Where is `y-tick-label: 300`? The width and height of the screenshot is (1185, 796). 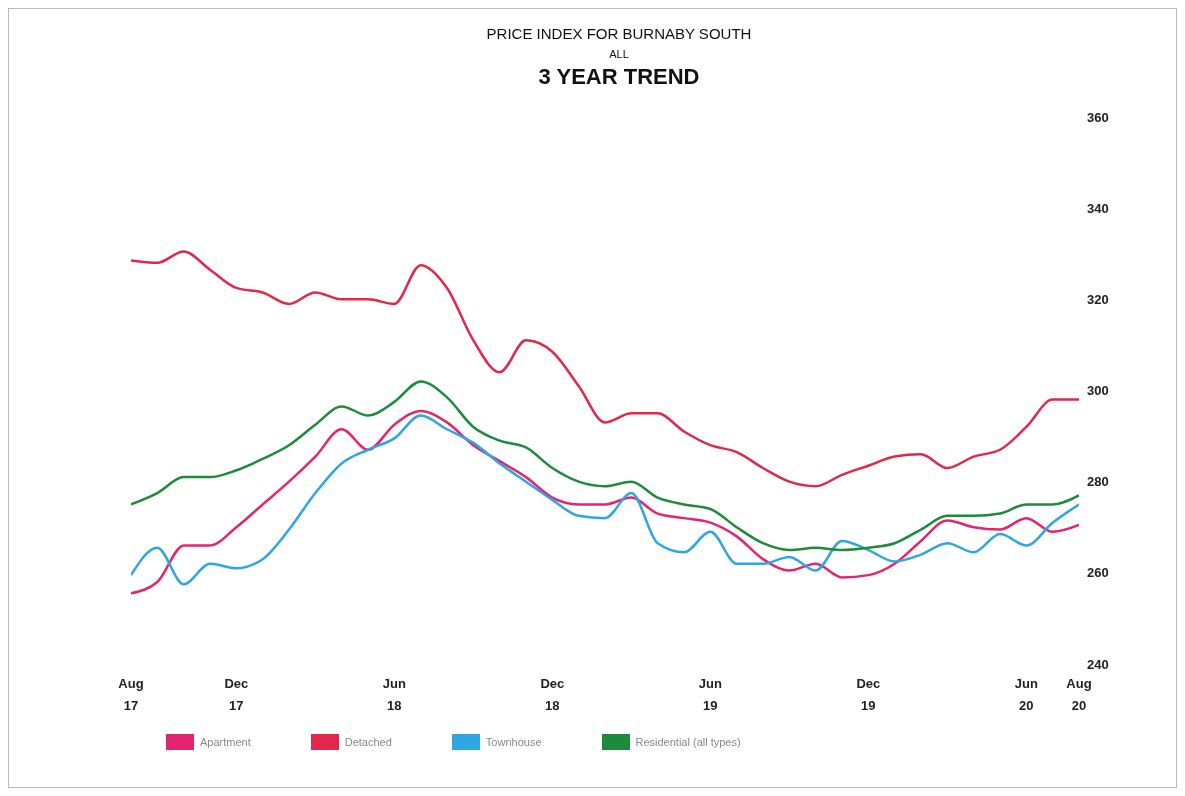
y-tick-label: 300 is located at coordinates (1098, 391).